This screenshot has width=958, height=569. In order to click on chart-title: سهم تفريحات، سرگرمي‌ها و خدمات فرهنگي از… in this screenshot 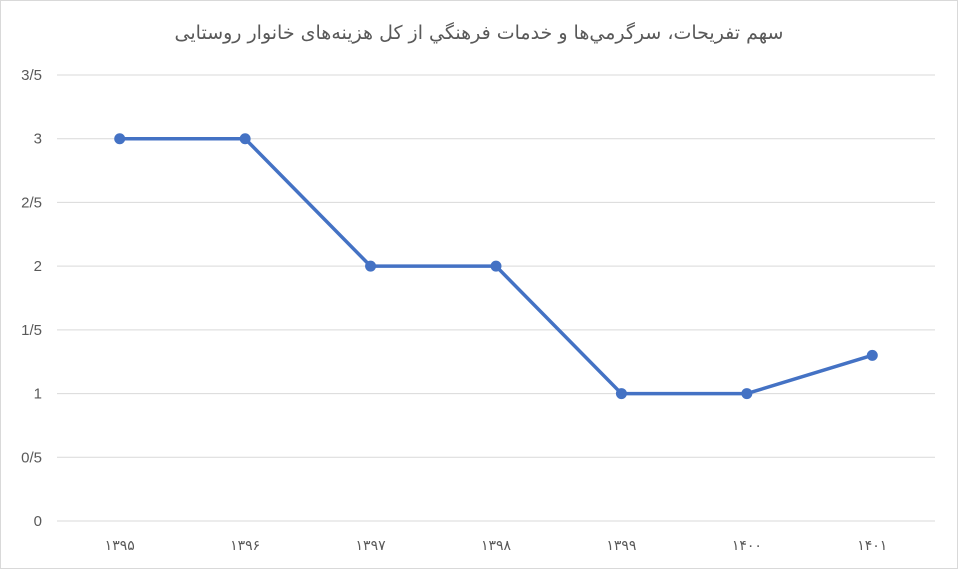, I will do `click(479, 33)`.